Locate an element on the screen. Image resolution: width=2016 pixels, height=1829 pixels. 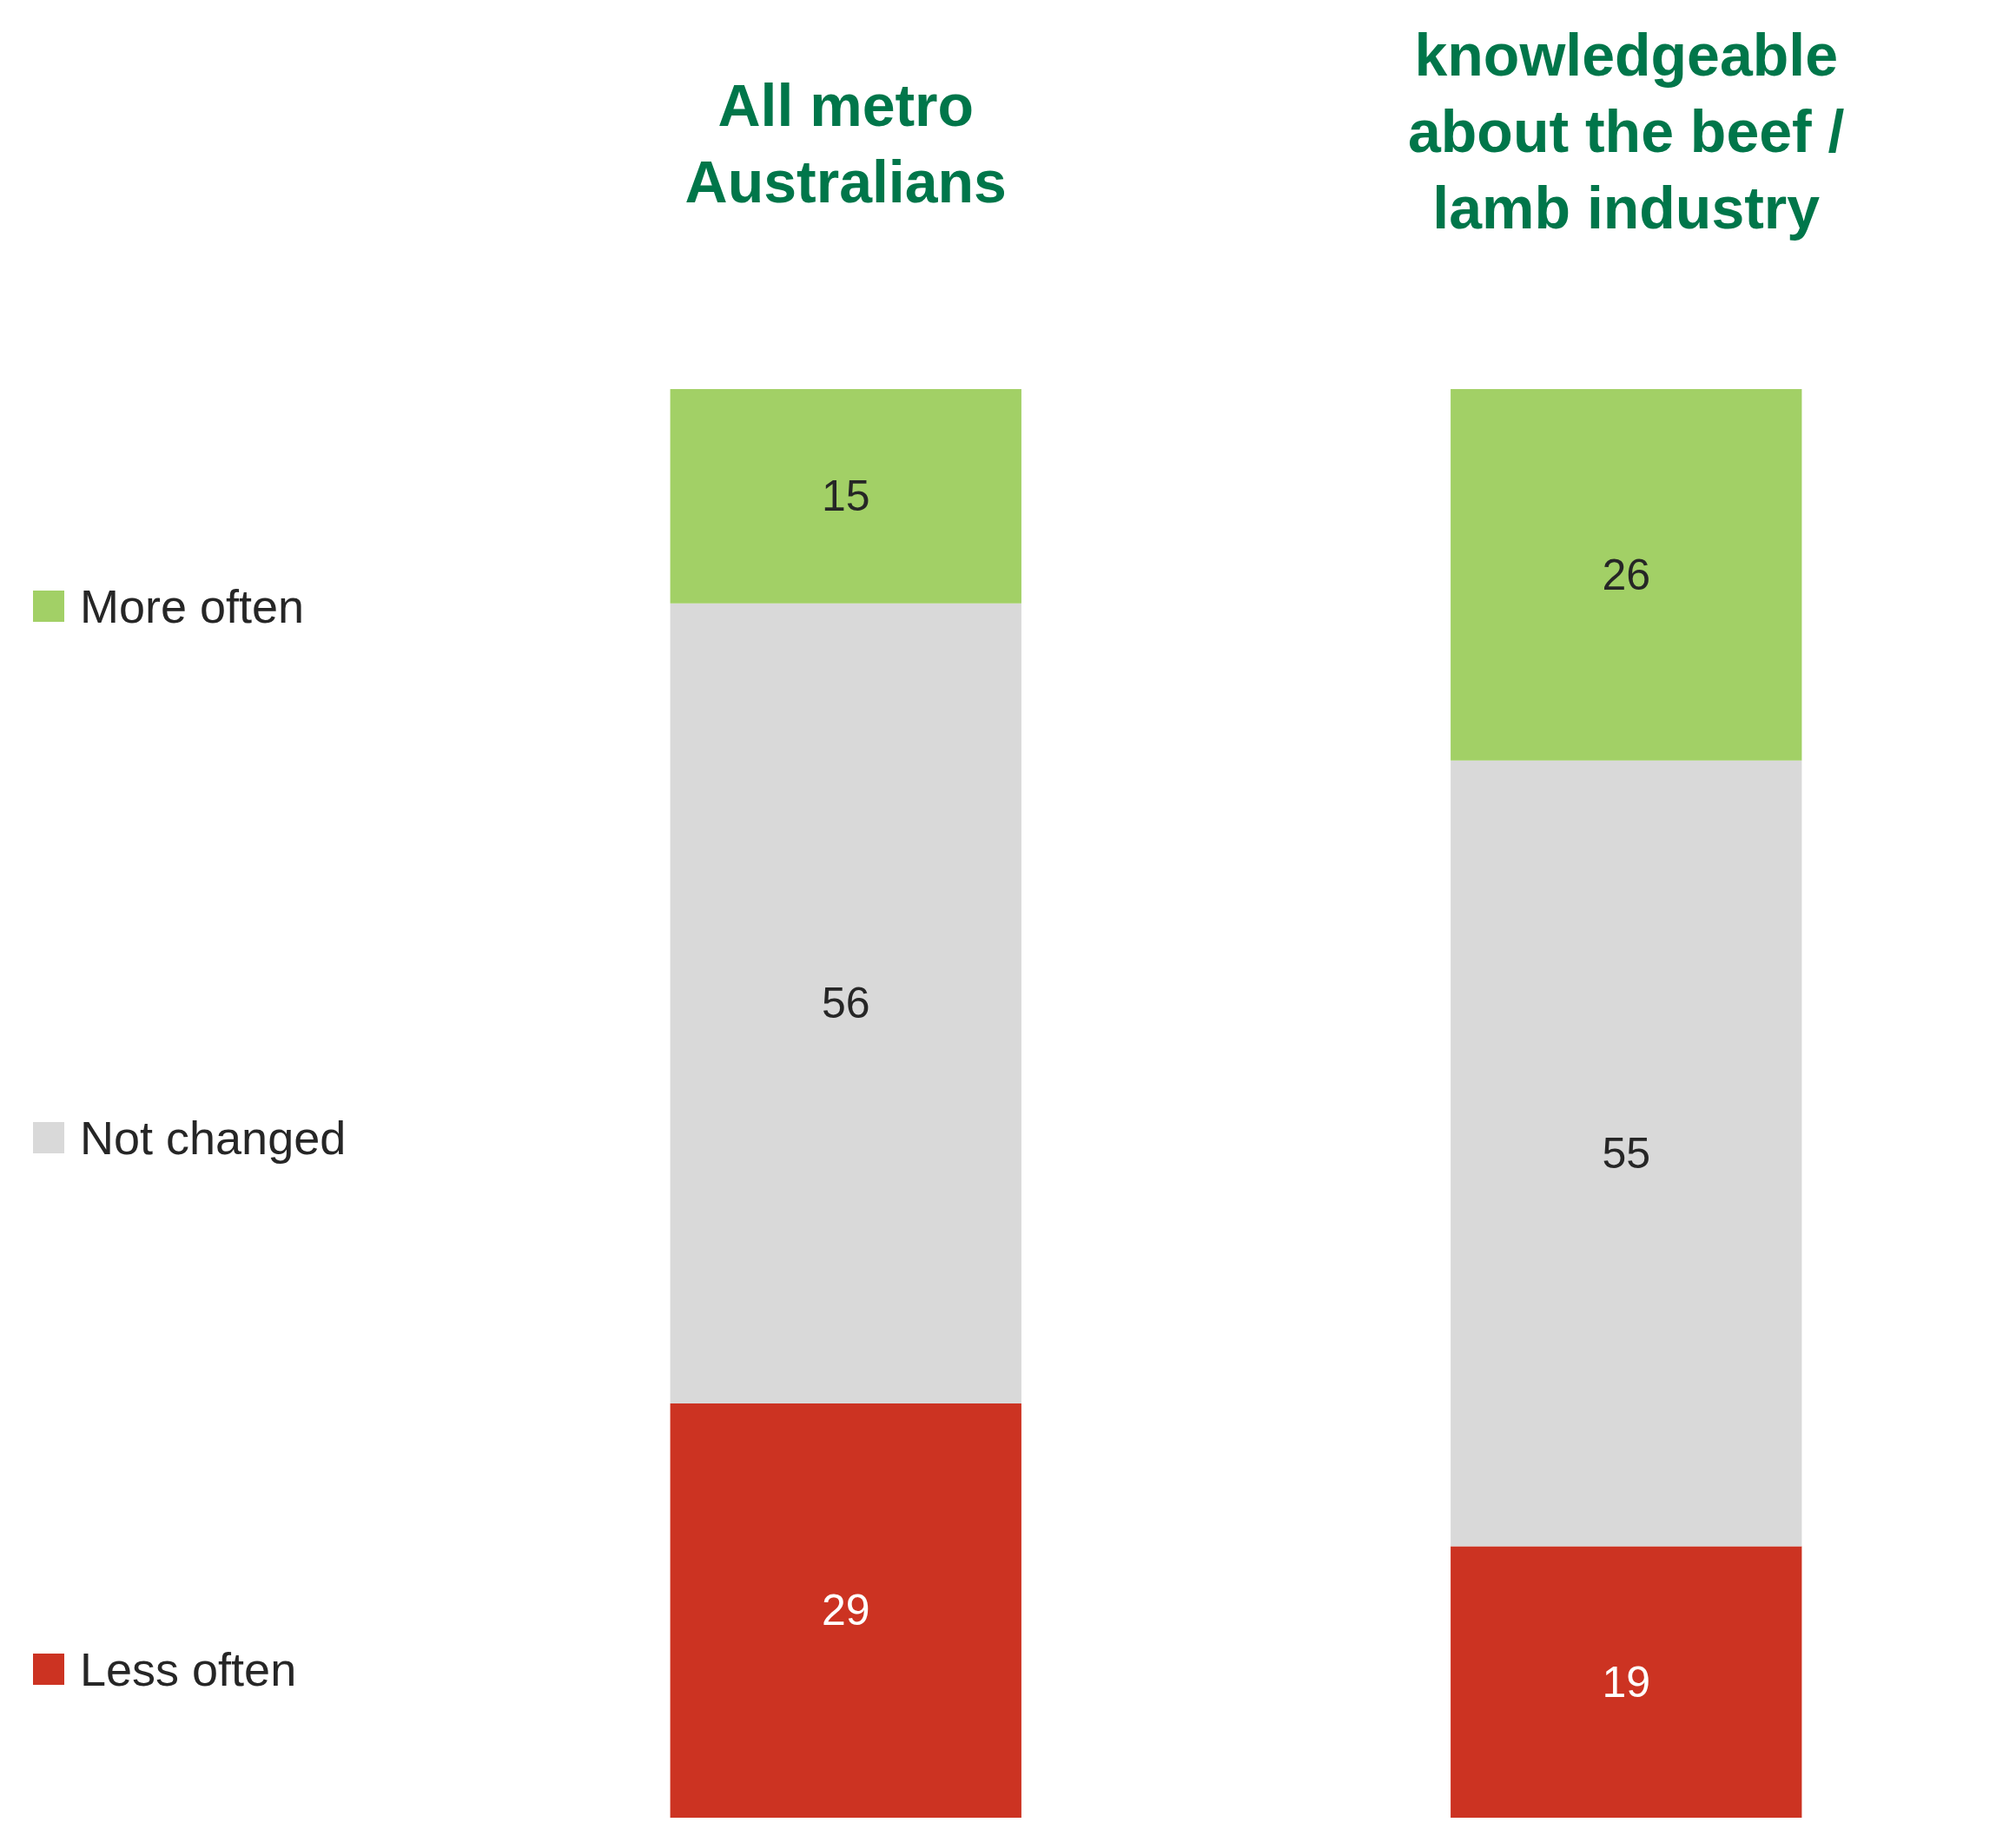
x-tick-label: knowledgeable about the beef / lamb industry is located at coordinates (1626, 131).